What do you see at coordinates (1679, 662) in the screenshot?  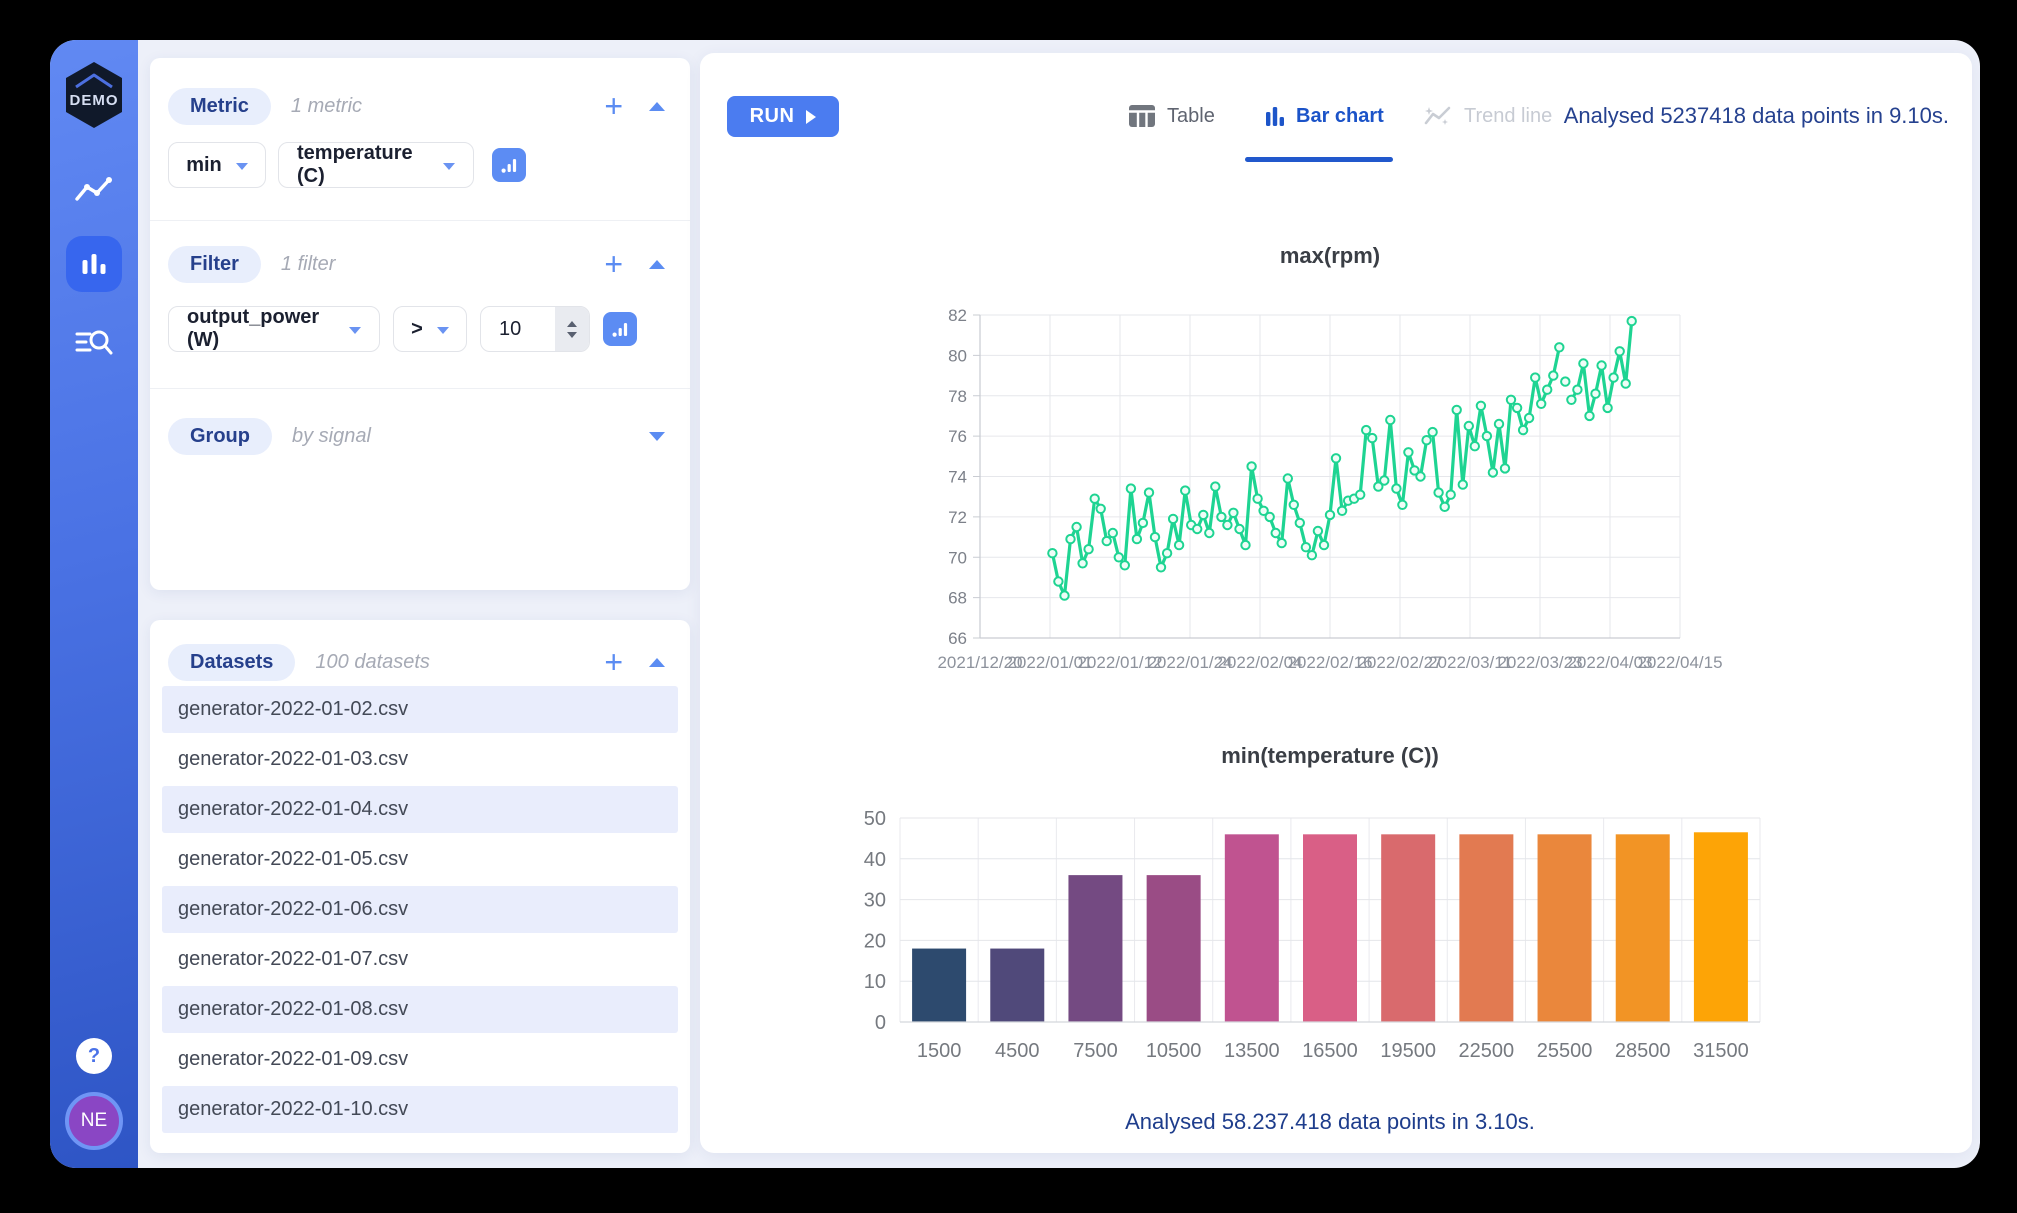 I see `svg-text: 2022/04/15` at bounding box center [1679, 662].